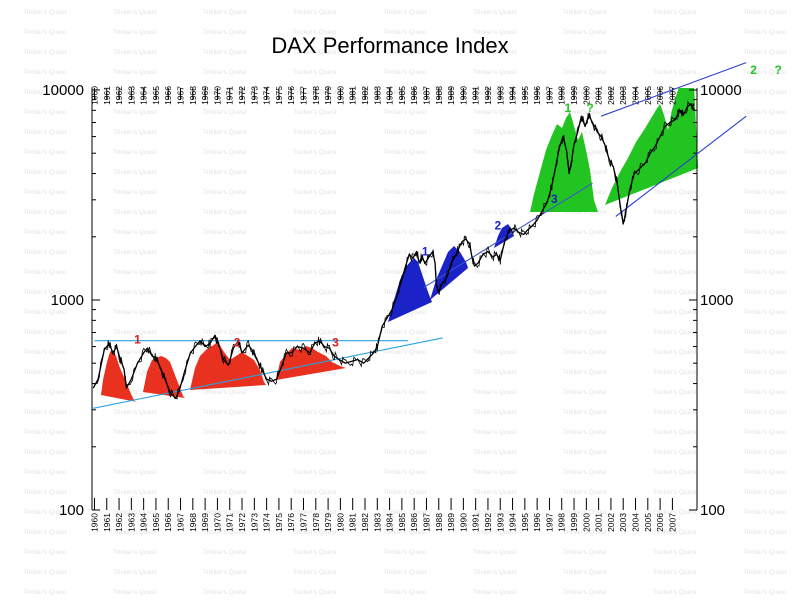  I want to click on annotation-label-2: 3, so click(335, 343).